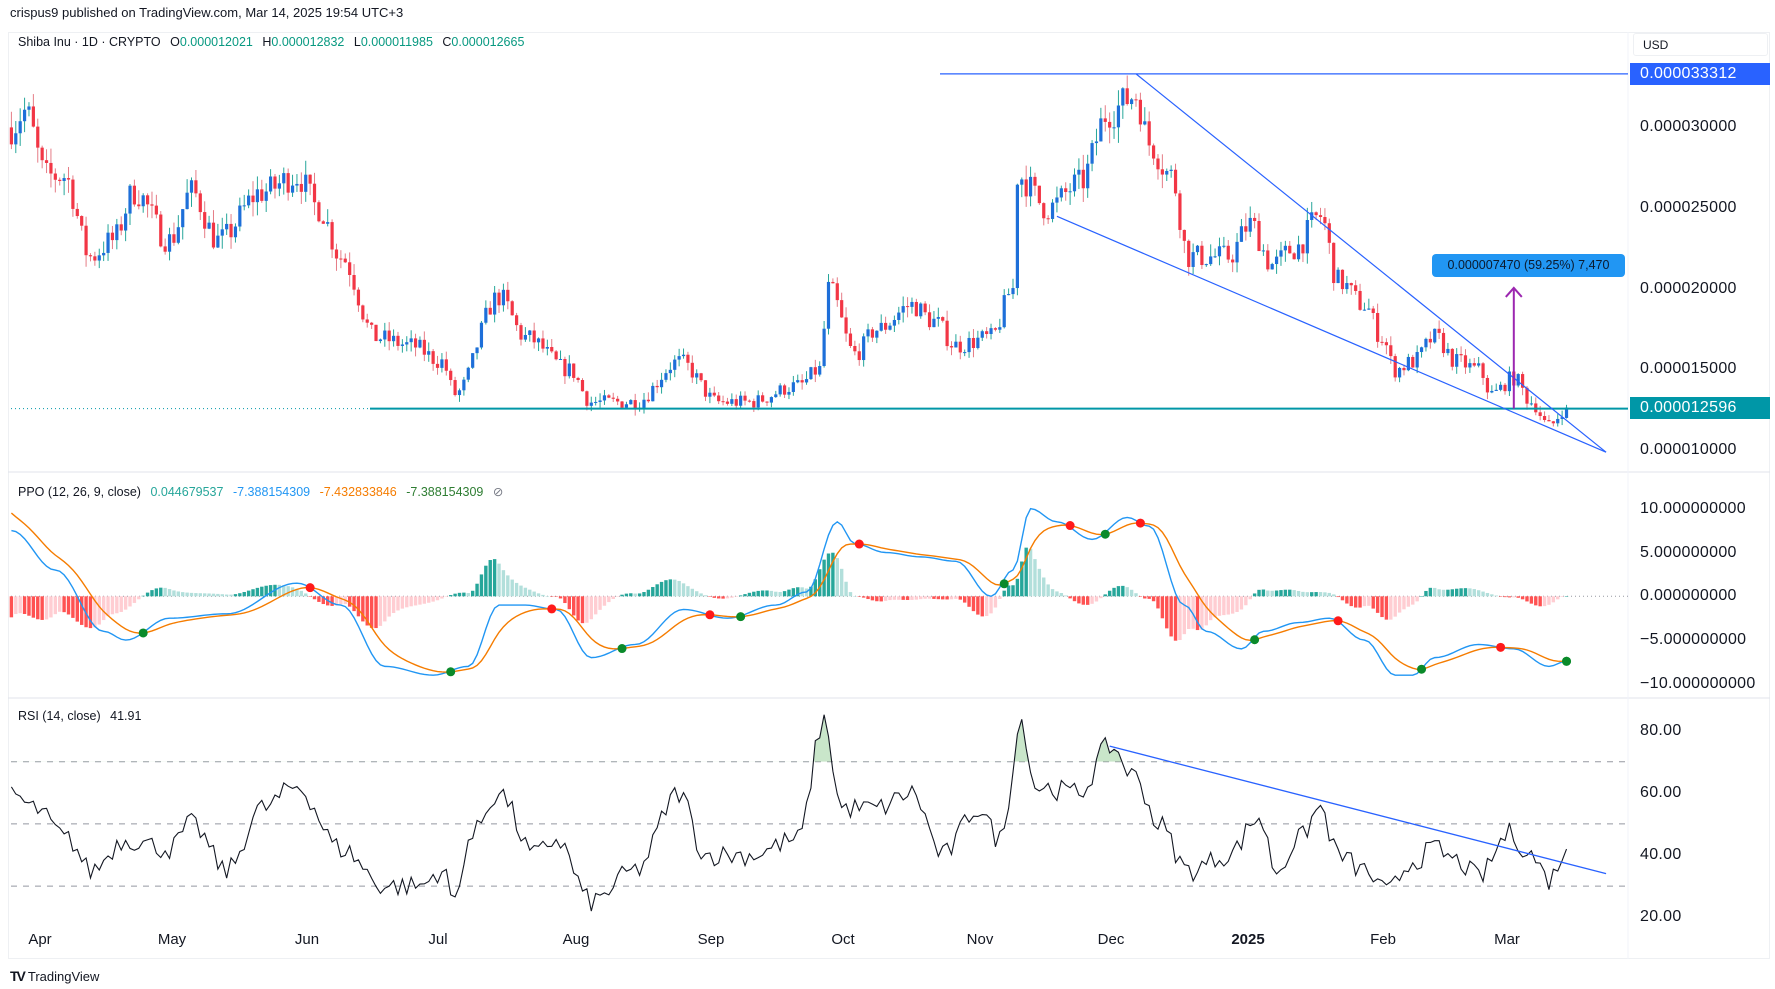 The height and width of the screenshot is (989, 1775). Describe the element at coordinates (1331, 334) in the screenshot. I see `wedge-lower-line` at that location.